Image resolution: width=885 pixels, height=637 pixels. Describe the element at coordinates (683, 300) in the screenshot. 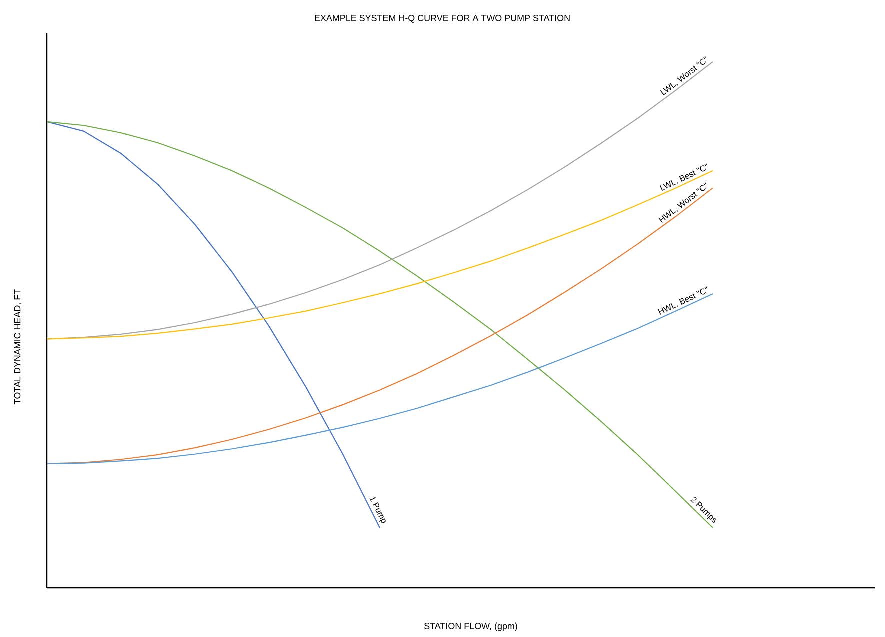

I see `text: HWL, Best "C"` at that location.